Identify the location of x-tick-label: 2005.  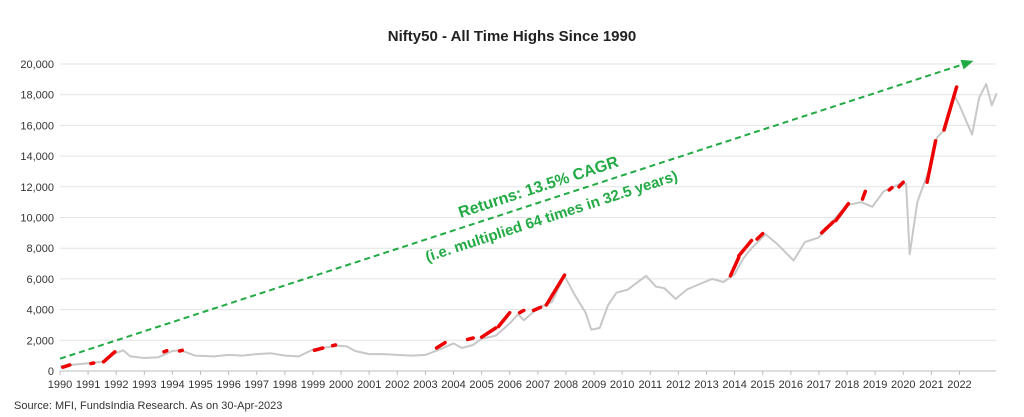
(481, 385).